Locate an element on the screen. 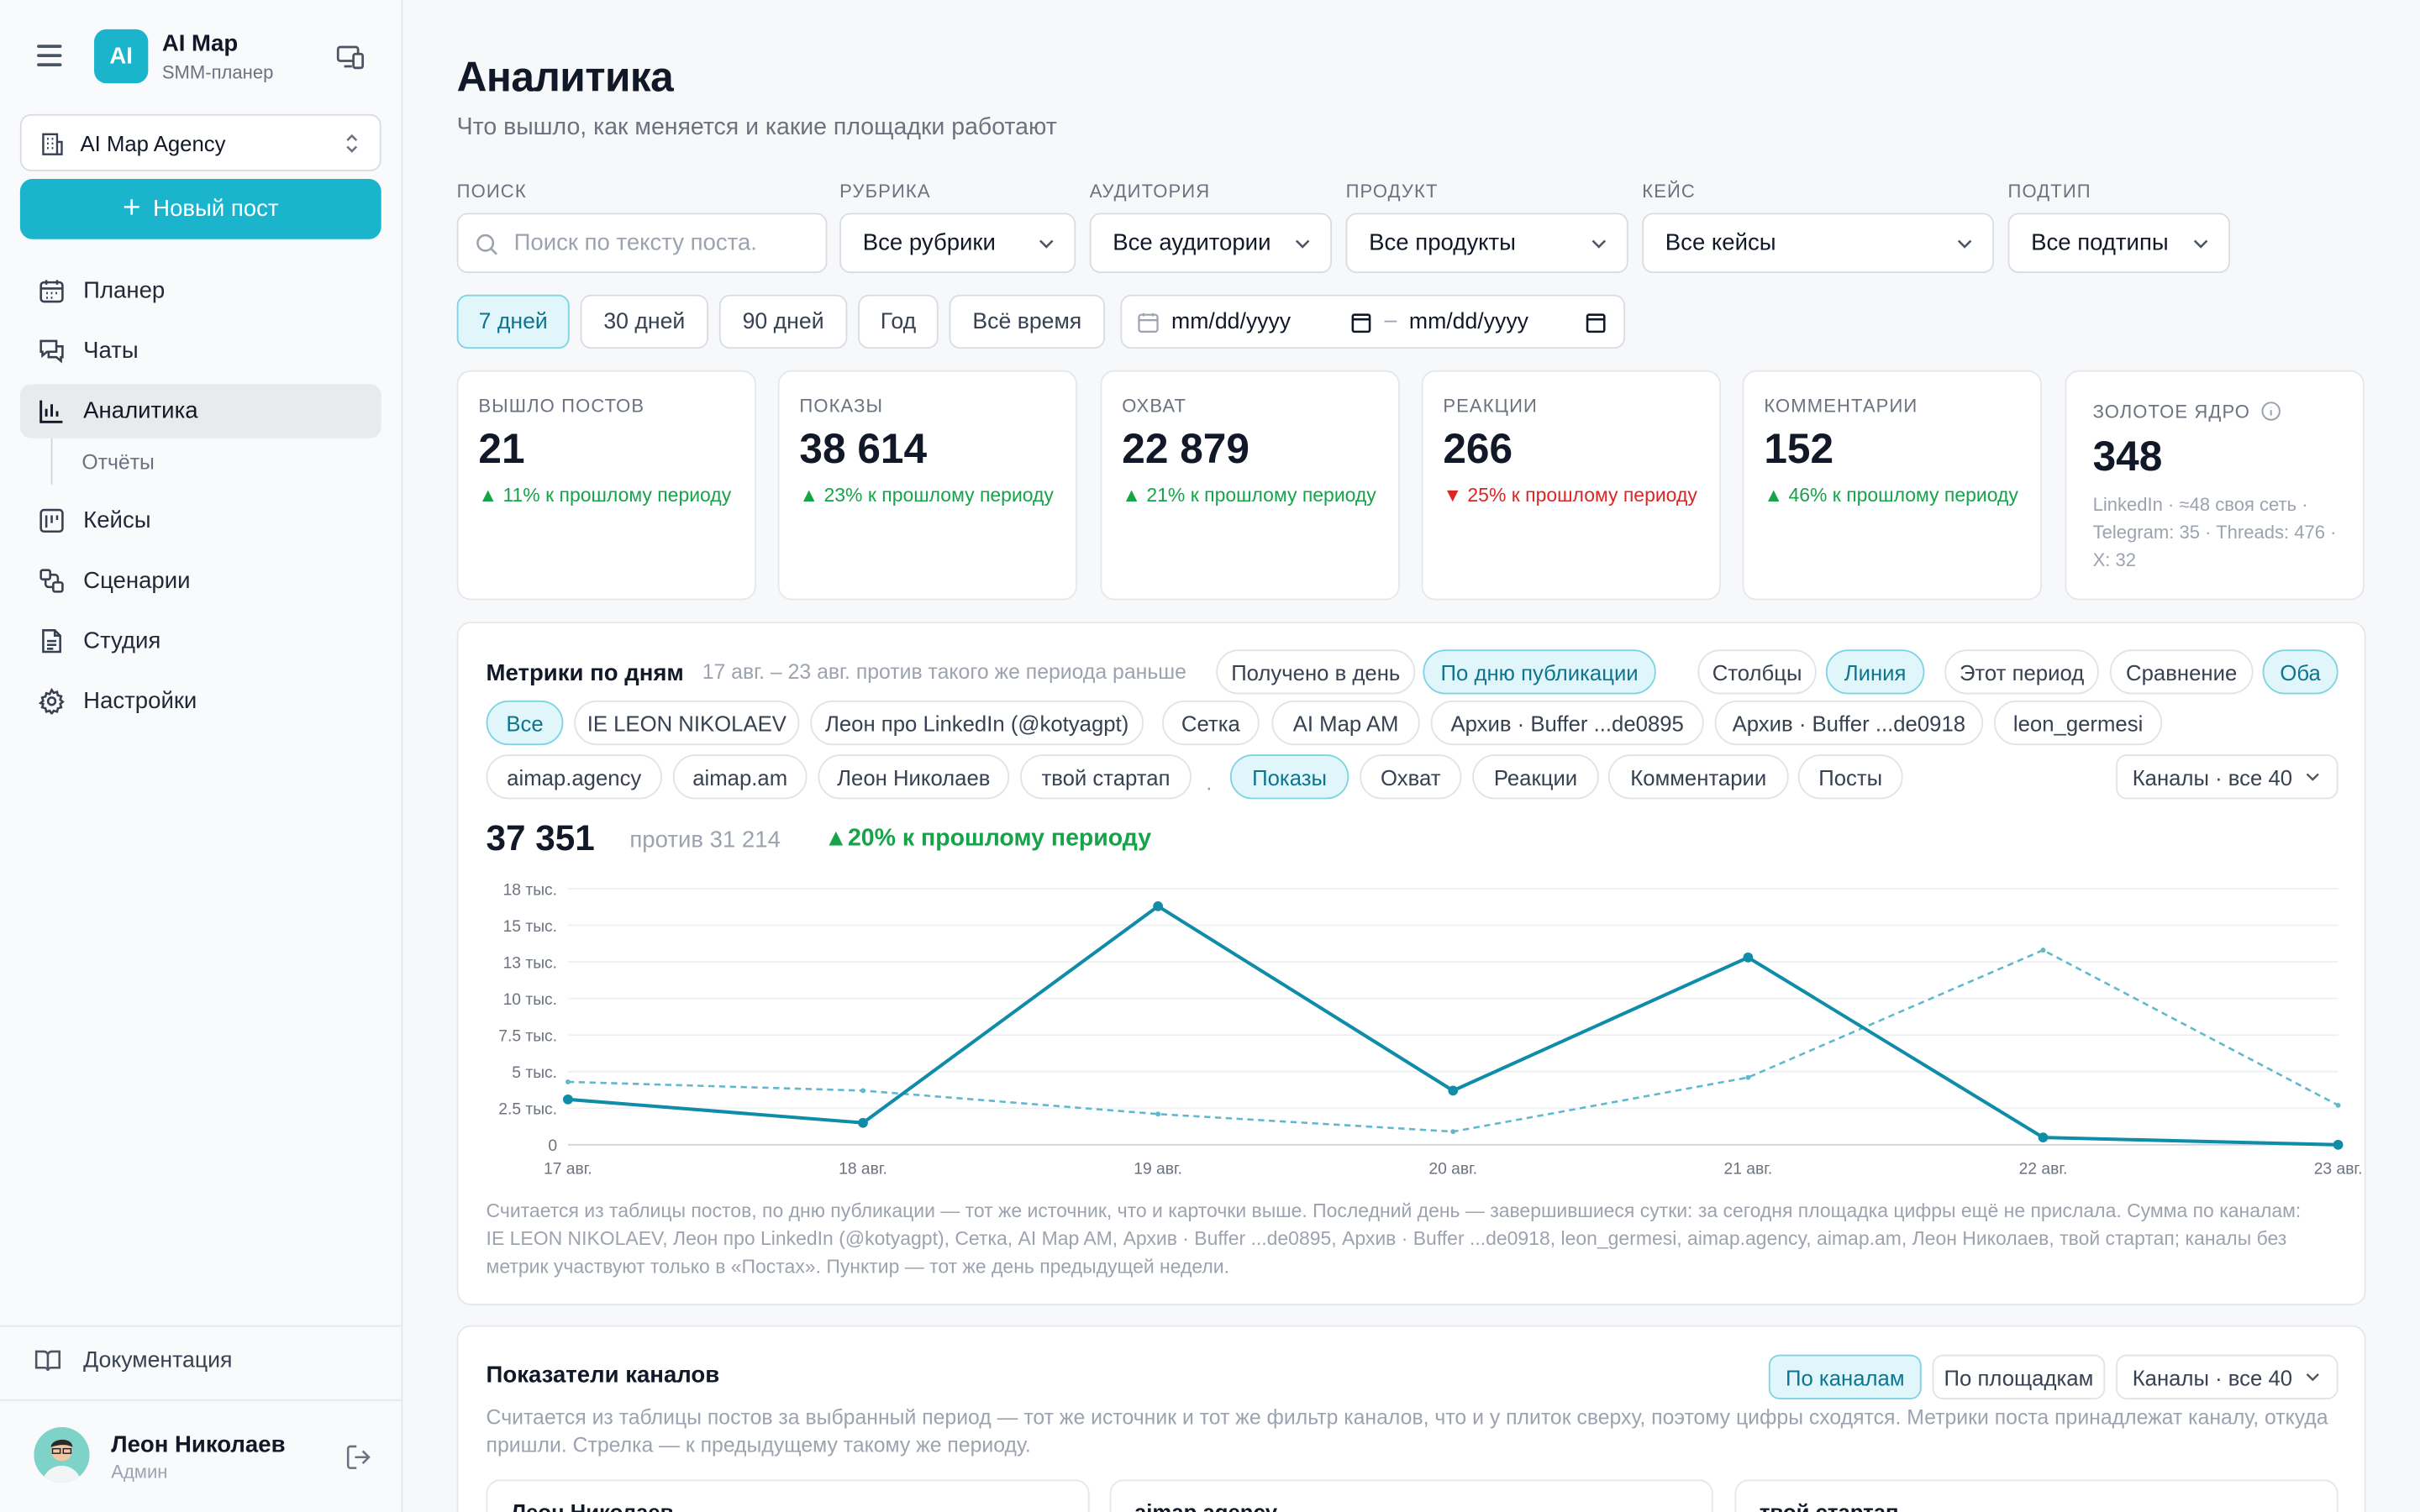 Image resolution: width=2420 pixels, height=1512 pixels. document-icon is located at coordinates (52, 641).